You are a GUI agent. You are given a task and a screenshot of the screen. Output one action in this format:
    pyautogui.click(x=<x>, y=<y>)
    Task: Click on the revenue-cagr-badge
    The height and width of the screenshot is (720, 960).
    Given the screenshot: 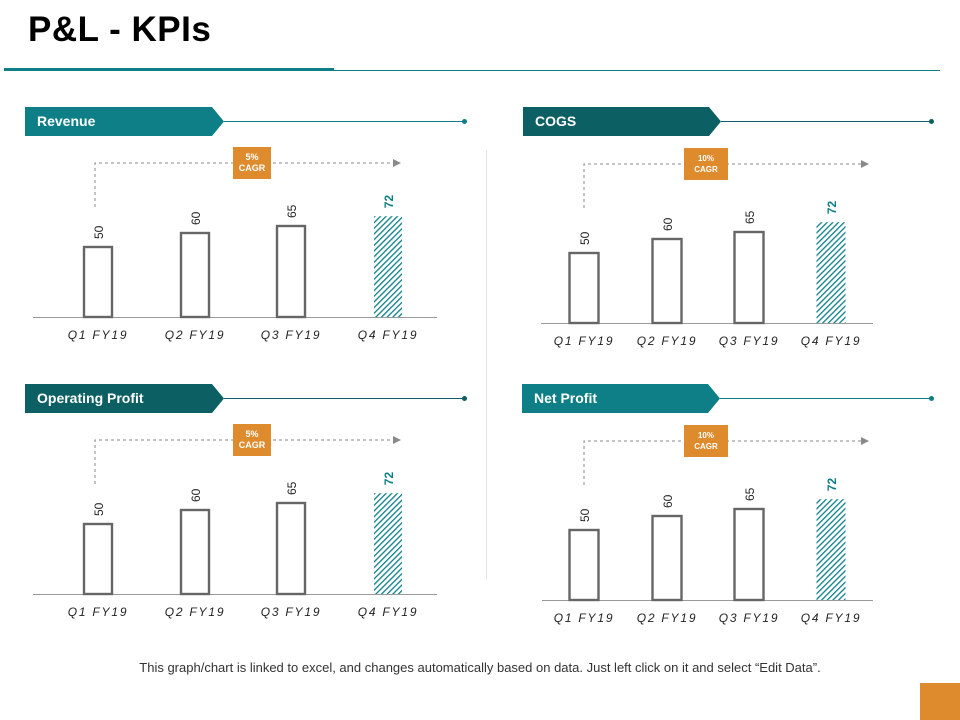 What is the action you would take?
    pyautogui.click(x=252, y=163)
    